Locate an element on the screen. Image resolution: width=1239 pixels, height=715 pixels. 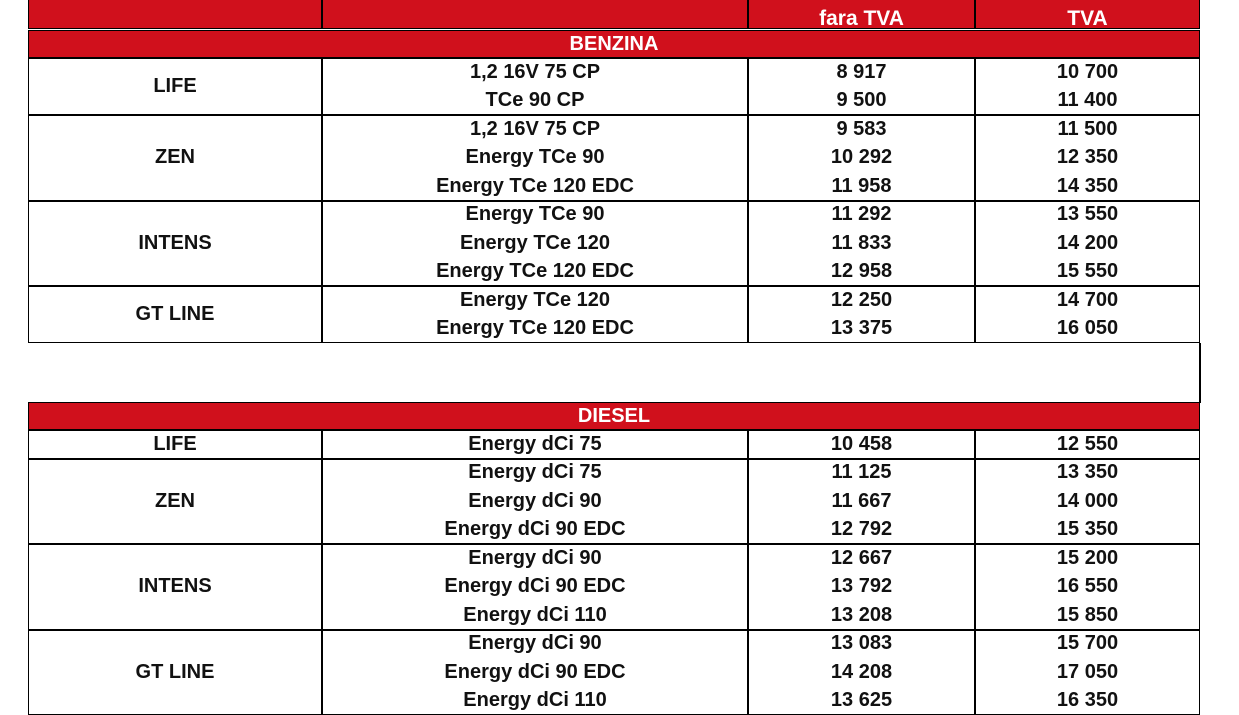
price: 12 958 is located at coordinates (861, 272).